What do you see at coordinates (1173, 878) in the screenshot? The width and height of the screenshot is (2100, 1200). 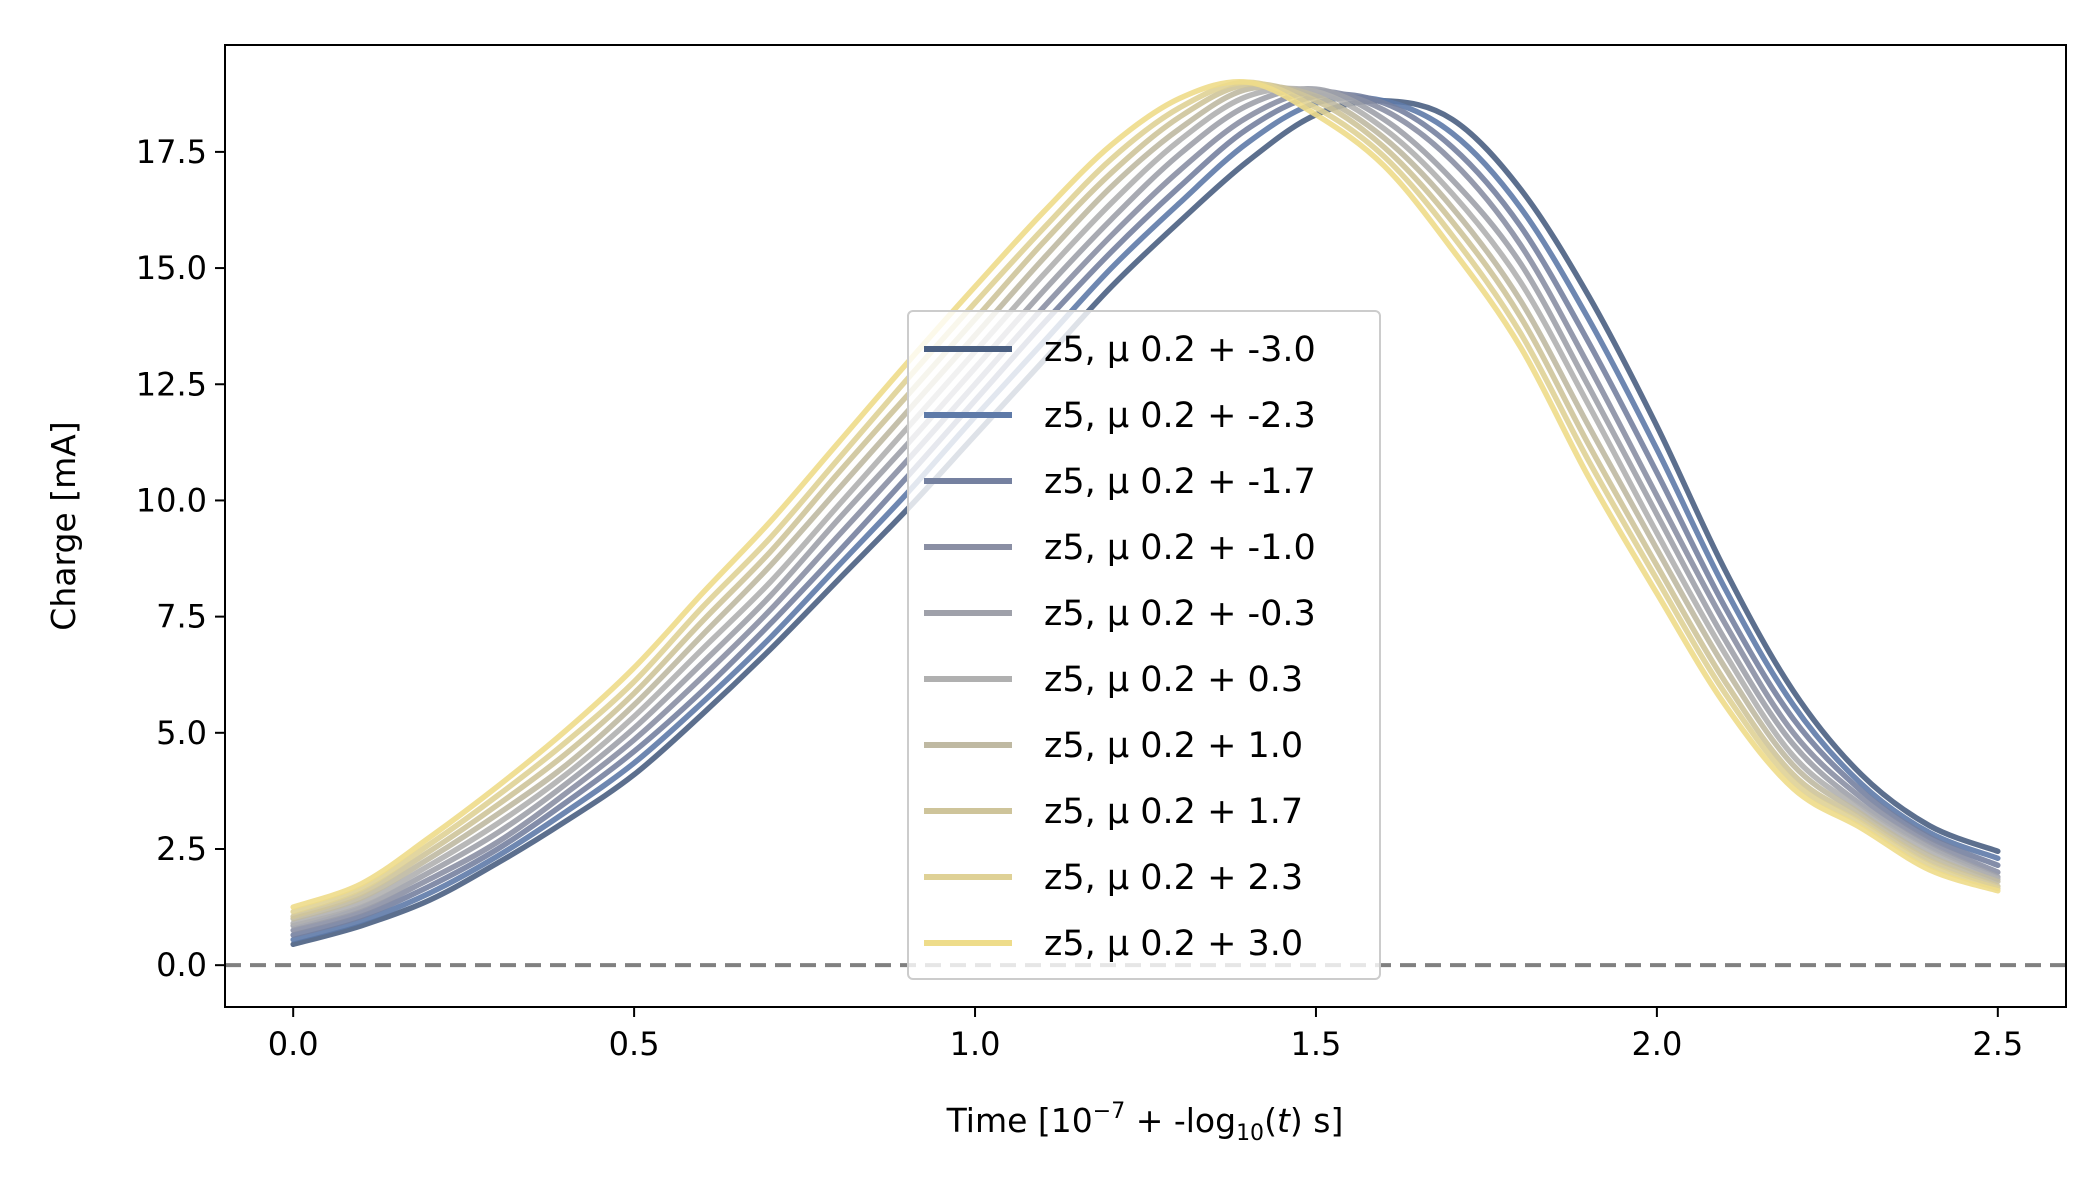 I see `legend-label-8: z5, μ 0.2 + 2.3` at bounding box center [1173, 878].